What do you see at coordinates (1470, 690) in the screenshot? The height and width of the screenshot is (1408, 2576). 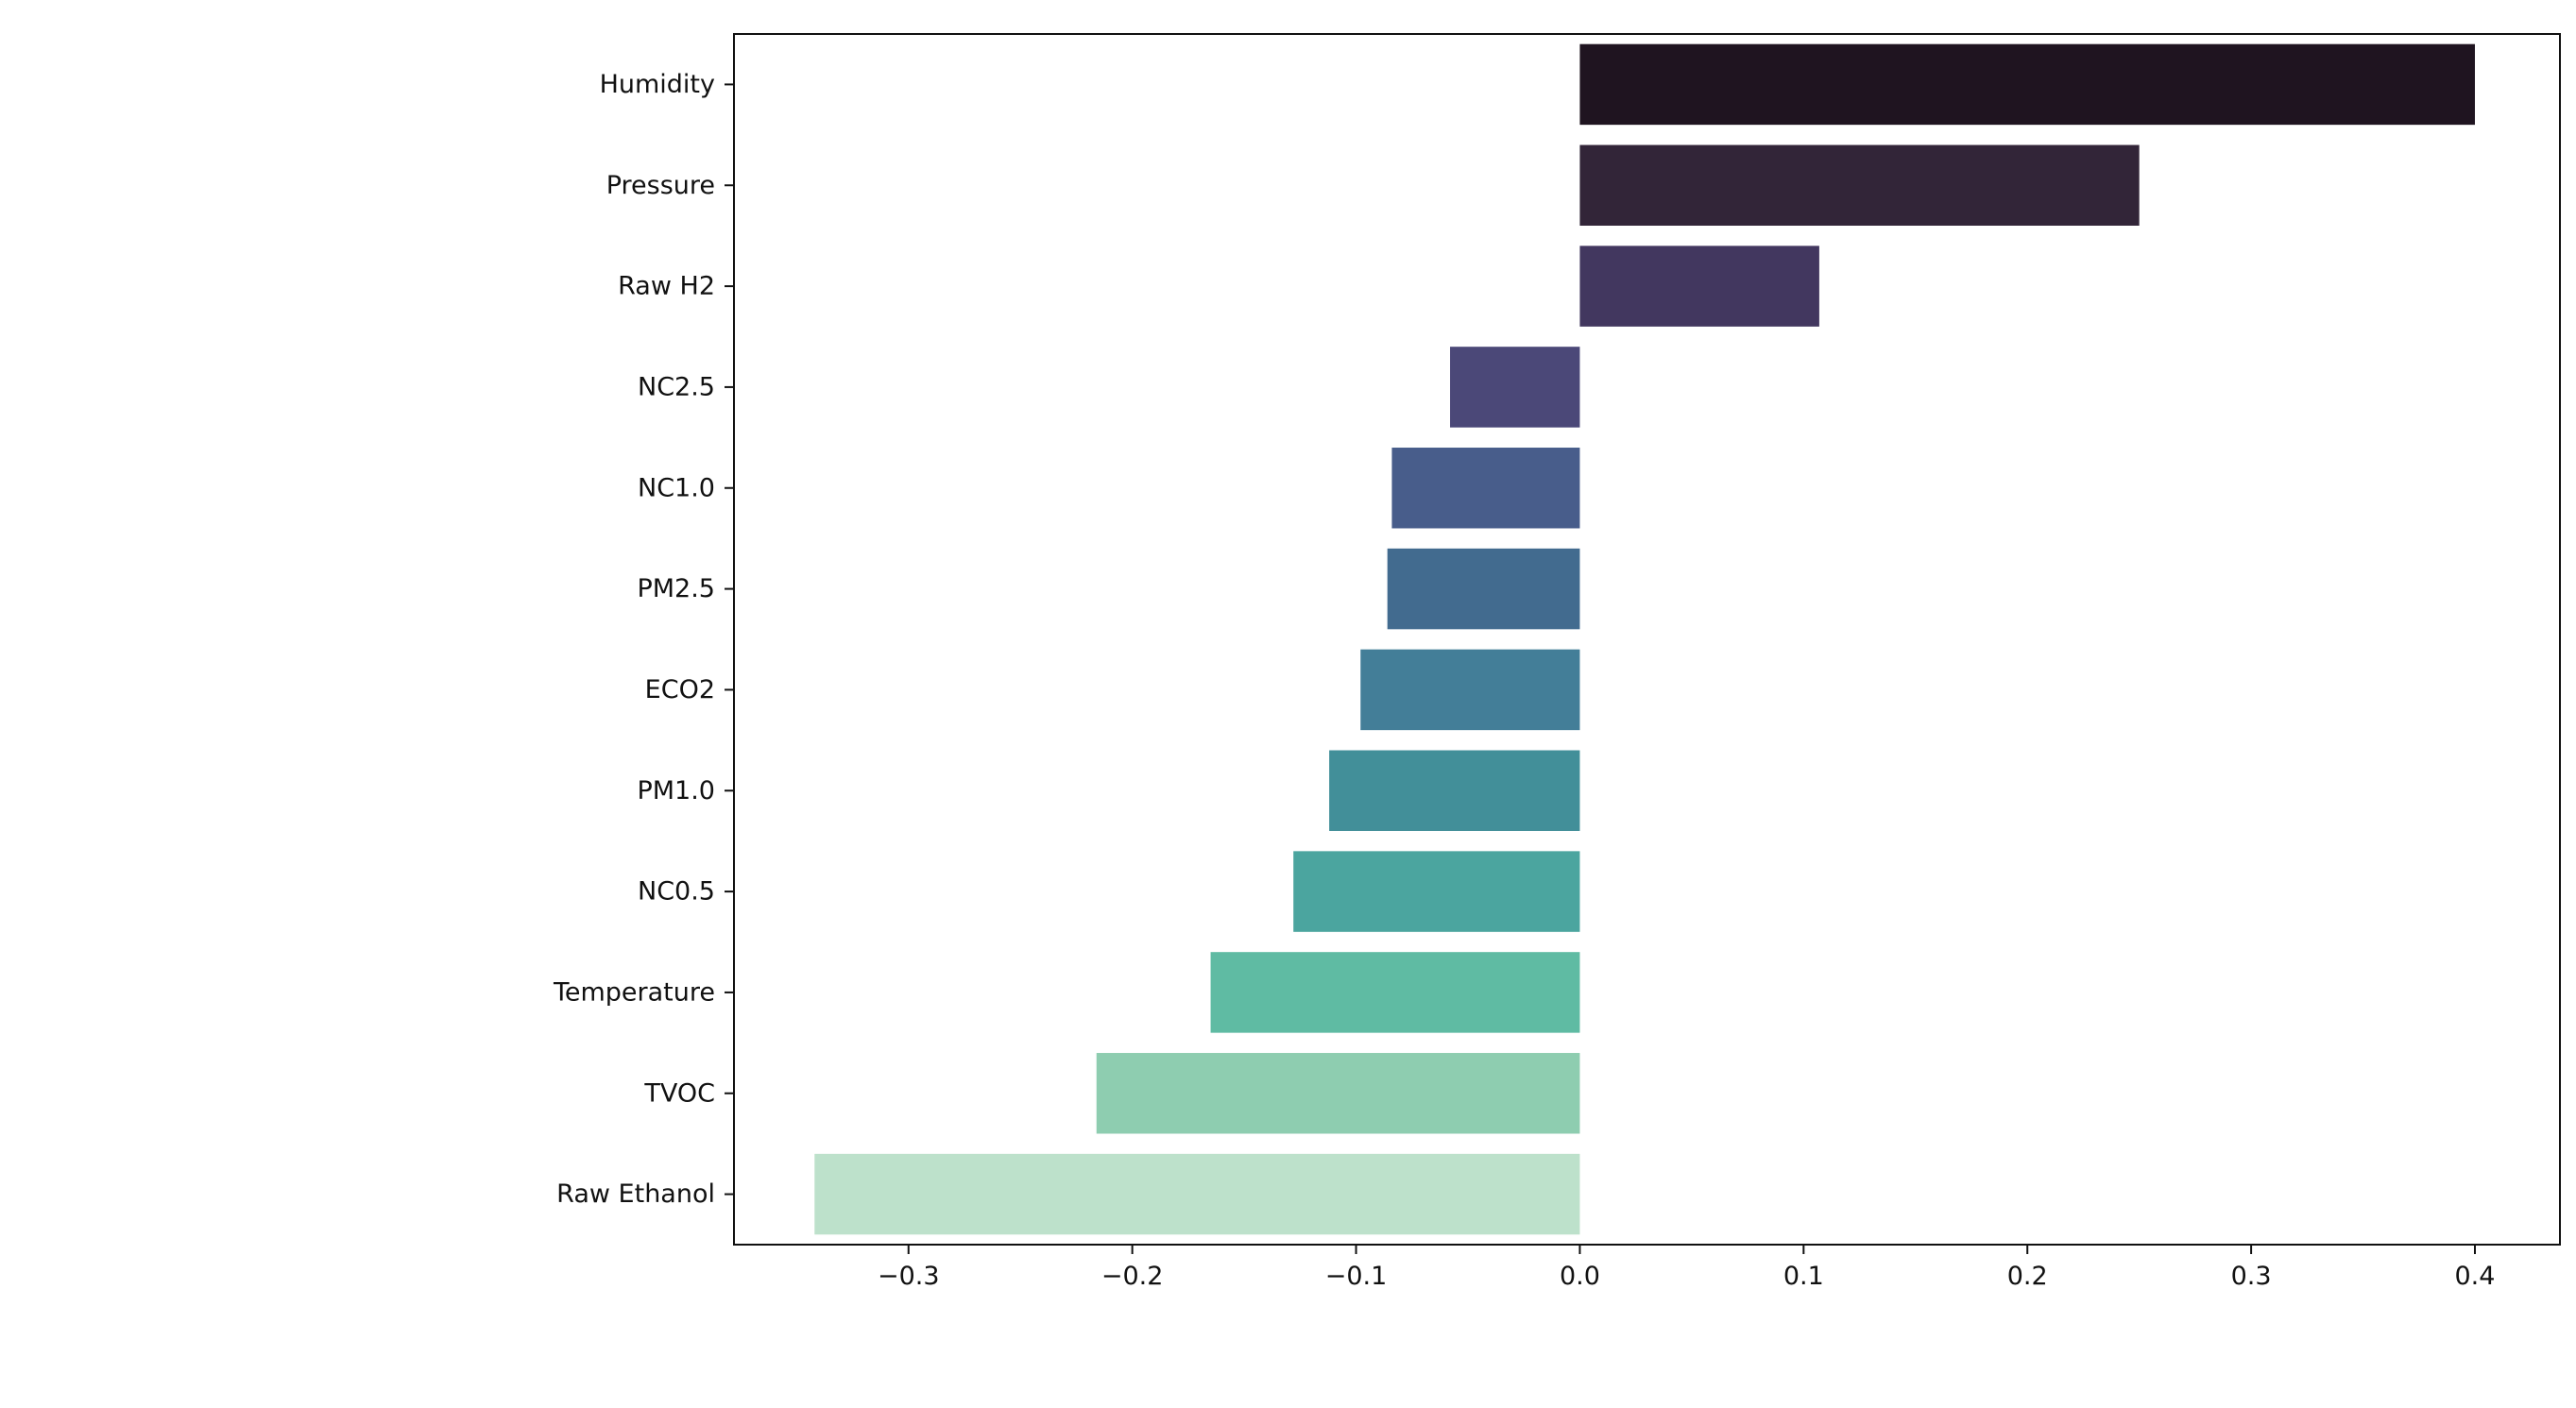 I see `bar-eco2` at bounding box center [1470, 690].